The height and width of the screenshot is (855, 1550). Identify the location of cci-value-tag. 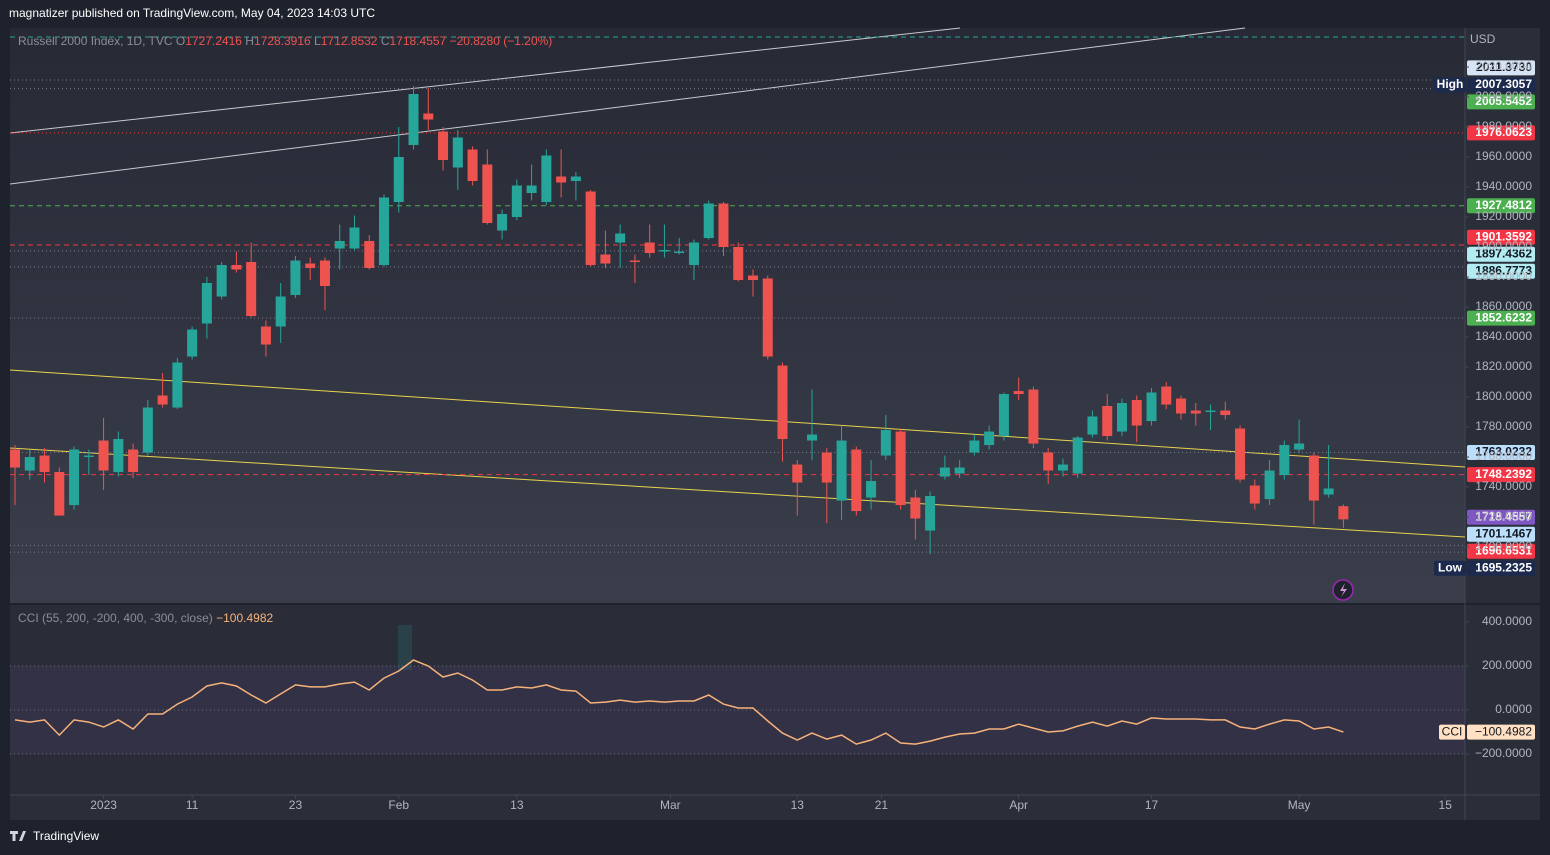
(1501, 732).